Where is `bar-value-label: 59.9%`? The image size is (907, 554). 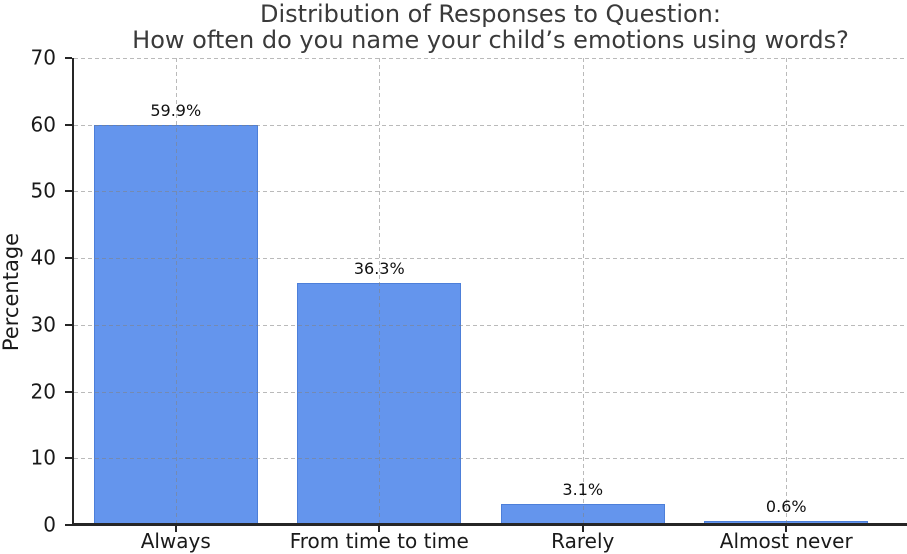
bar-value-label: 59.9% is located at coordinates (176, 110).